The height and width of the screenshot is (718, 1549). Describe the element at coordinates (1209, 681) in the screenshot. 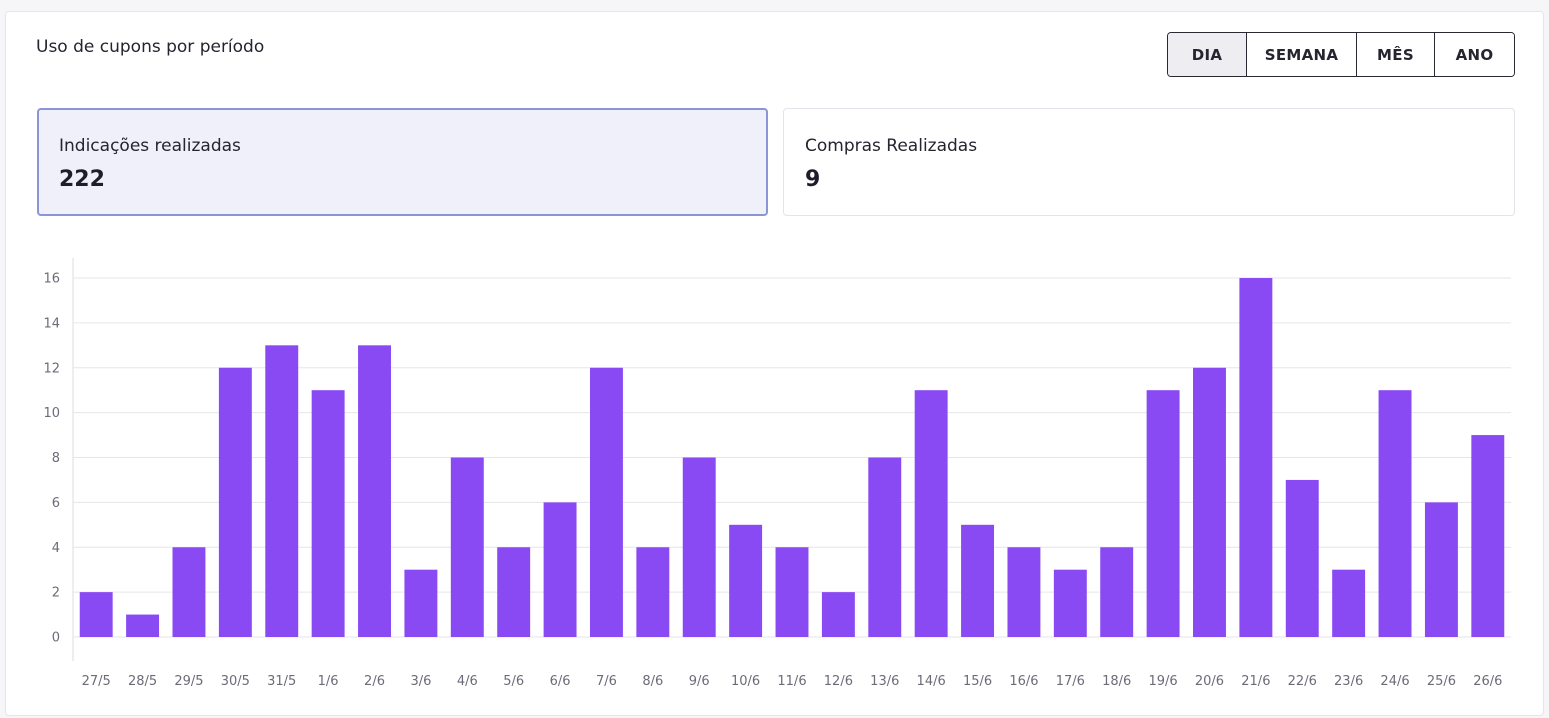

I see `x-tick-label: 20/6` at that location.